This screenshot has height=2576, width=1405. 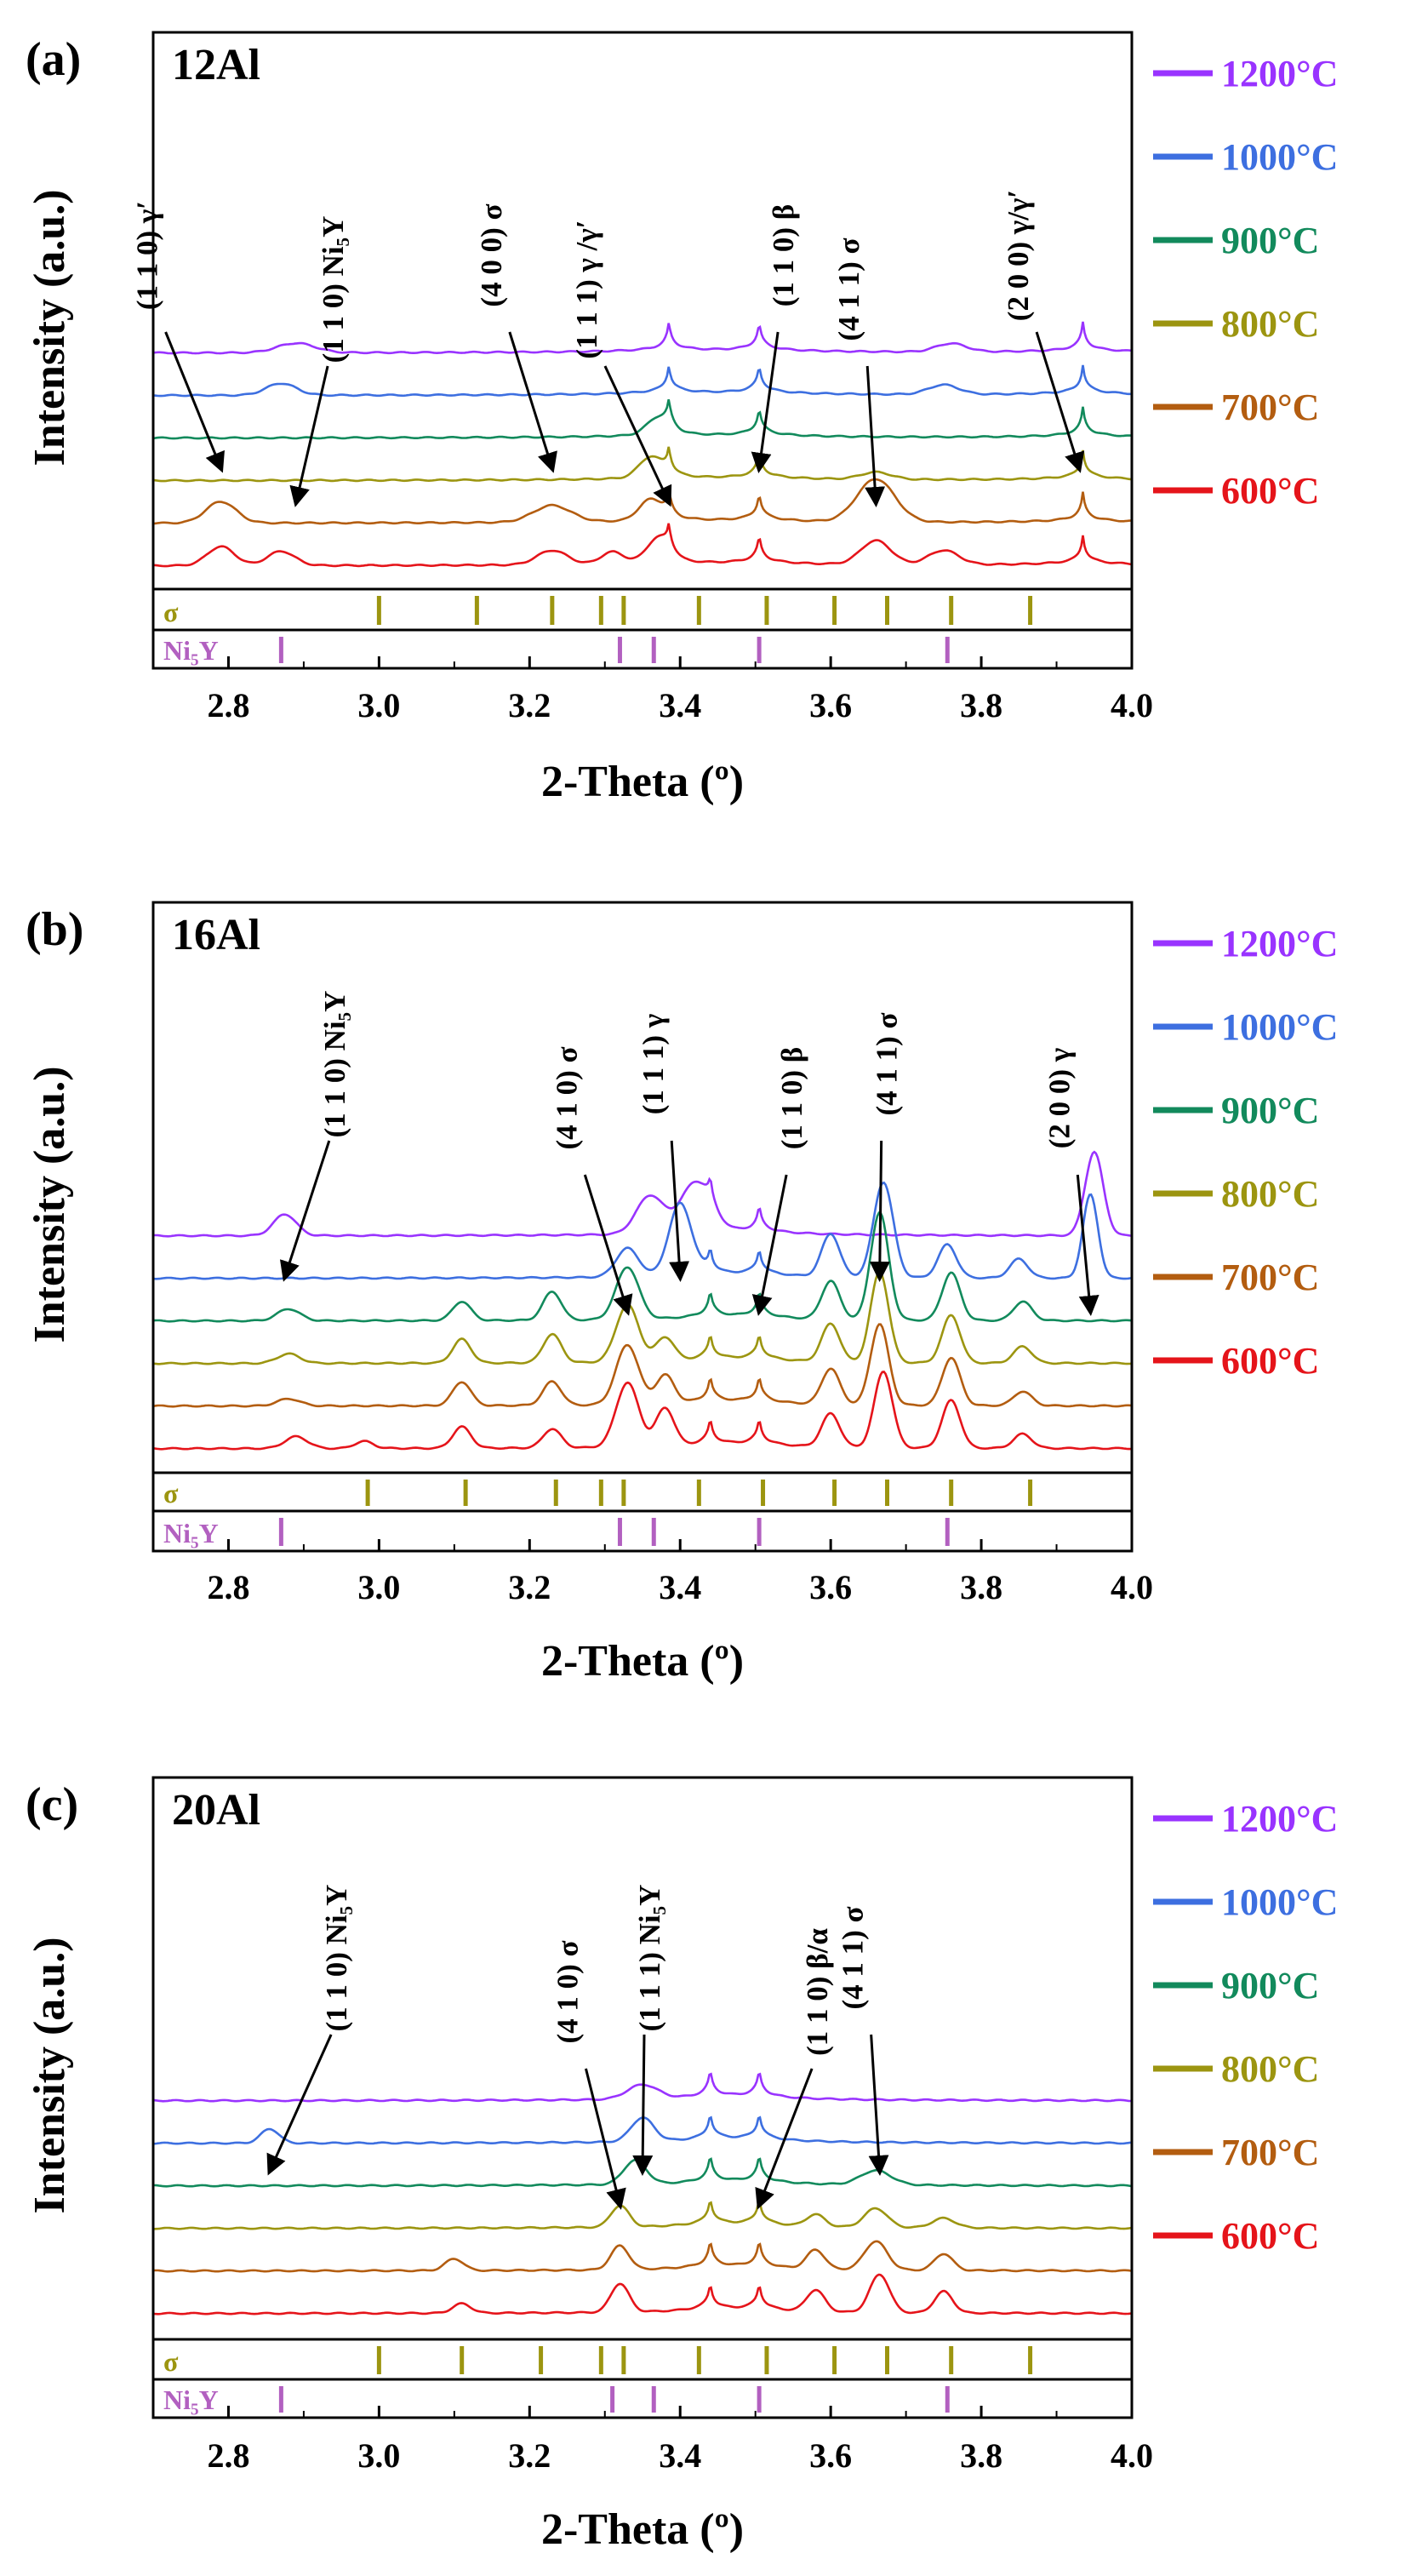 What do you see at coordinates (653, 1064) in the screenshot?
I see `peak-annotation: (1 1 1) γ` at bounding box center [653, 1064].